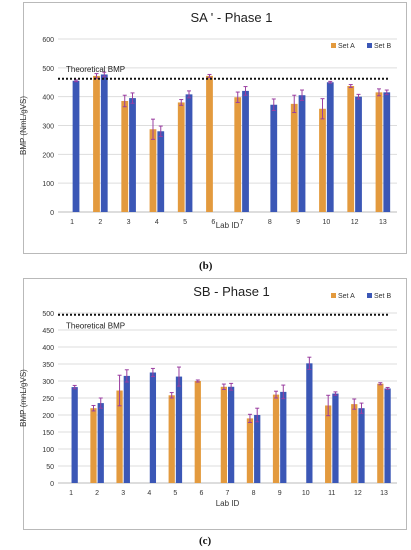  I want to click on y-tick-label: 600, so click(48, 40).